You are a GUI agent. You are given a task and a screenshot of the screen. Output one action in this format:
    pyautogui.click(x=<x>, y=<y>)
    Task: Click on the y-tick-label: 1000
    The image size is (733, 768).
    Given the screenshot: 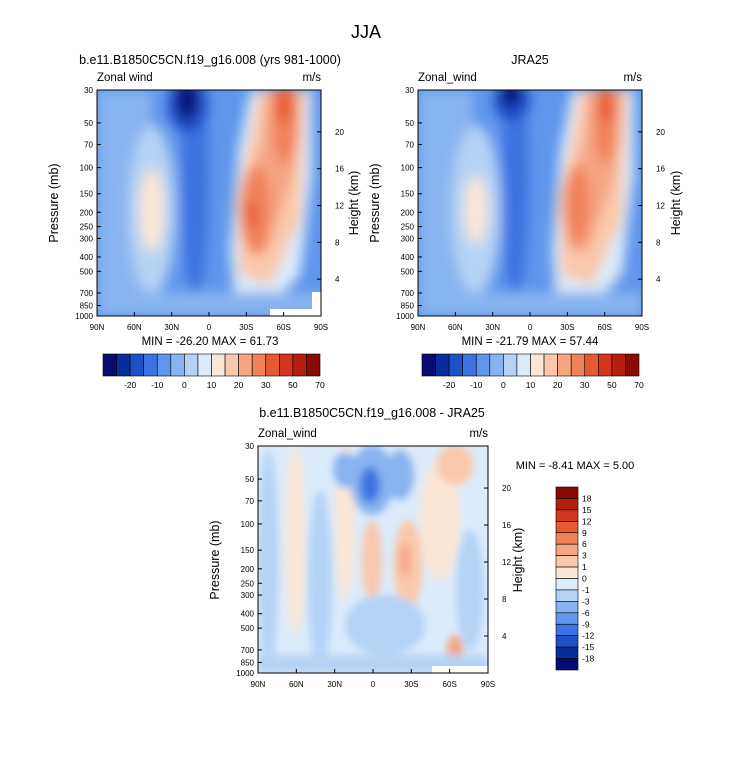 What is the action you would take?
    pyautogui.click(x=245, y=673)
    